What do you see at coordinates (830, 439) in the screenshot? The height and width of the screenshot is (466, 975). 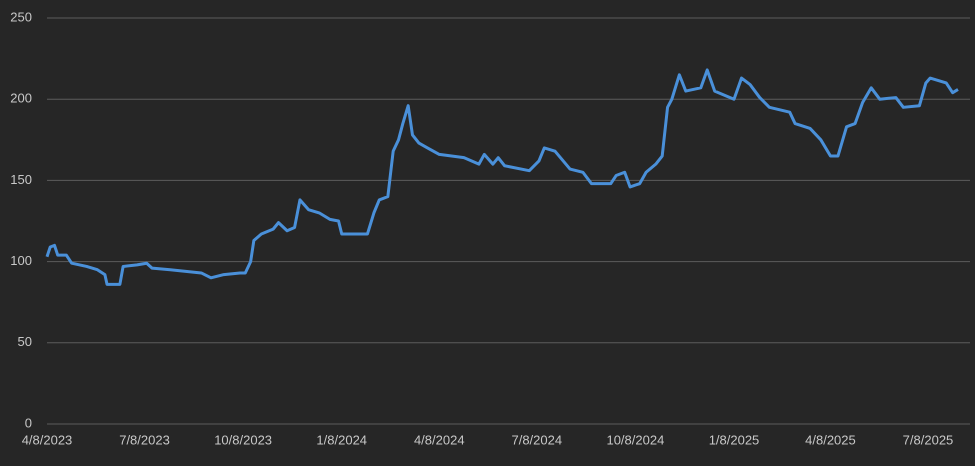 I see `x-tick-label: 4/8/2025` at bounding box center [830, 439].